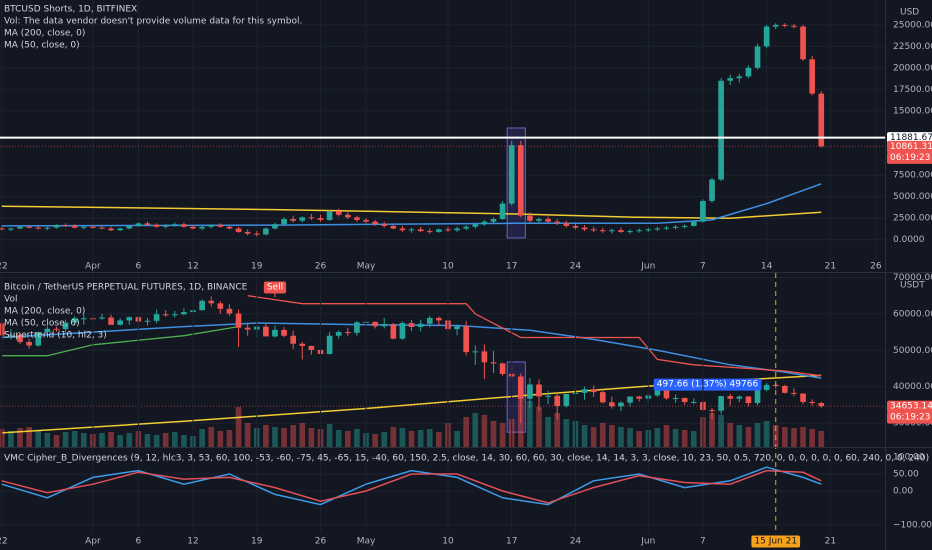 The width and height of the screenshot is (932, 550). What do you see at coordinates (912, 176) in the screenshot?
I see `y-tick-label: 7500.0000` at bounding box center [912, 176].